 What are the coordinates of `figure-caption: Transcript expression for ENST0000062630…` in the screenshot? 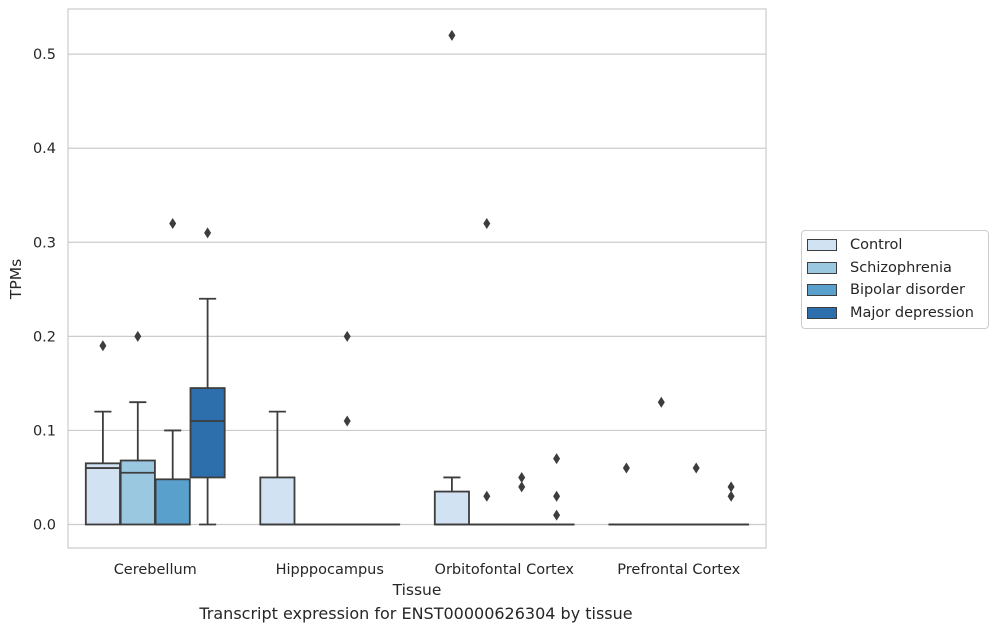 It's located at (416, 613).